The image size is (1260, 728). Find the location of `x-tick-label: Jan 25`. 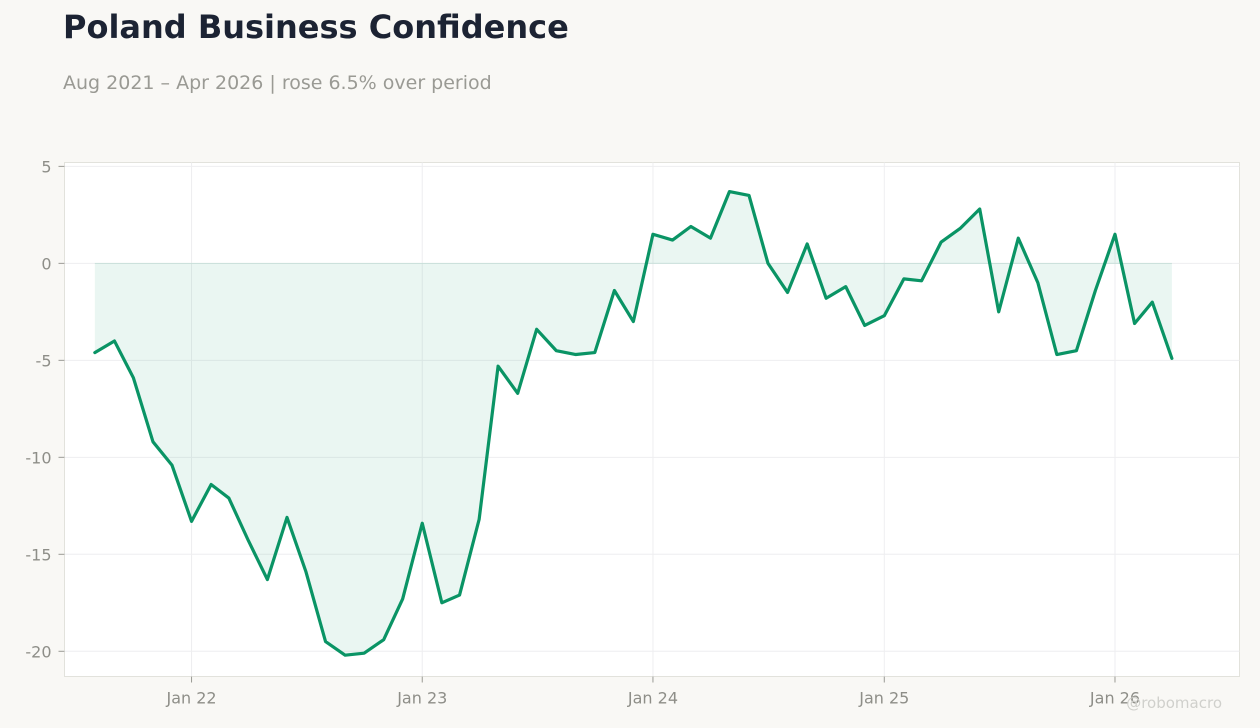

x-tick-label: Jan 25 is located at coordinates (883, 698).